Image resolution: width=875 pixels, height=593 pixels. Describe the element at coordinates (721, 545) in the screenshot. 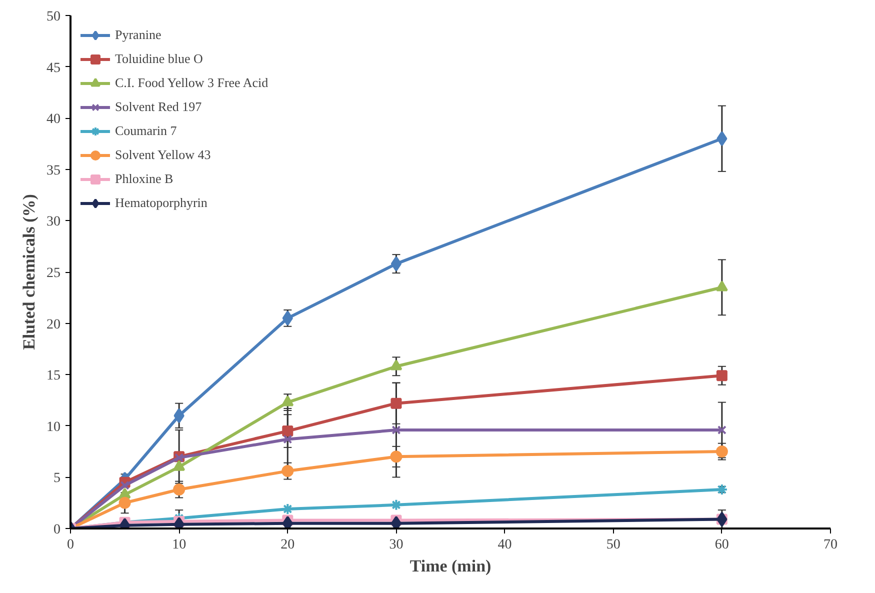

I see `x-tick-label: 60` at that location.